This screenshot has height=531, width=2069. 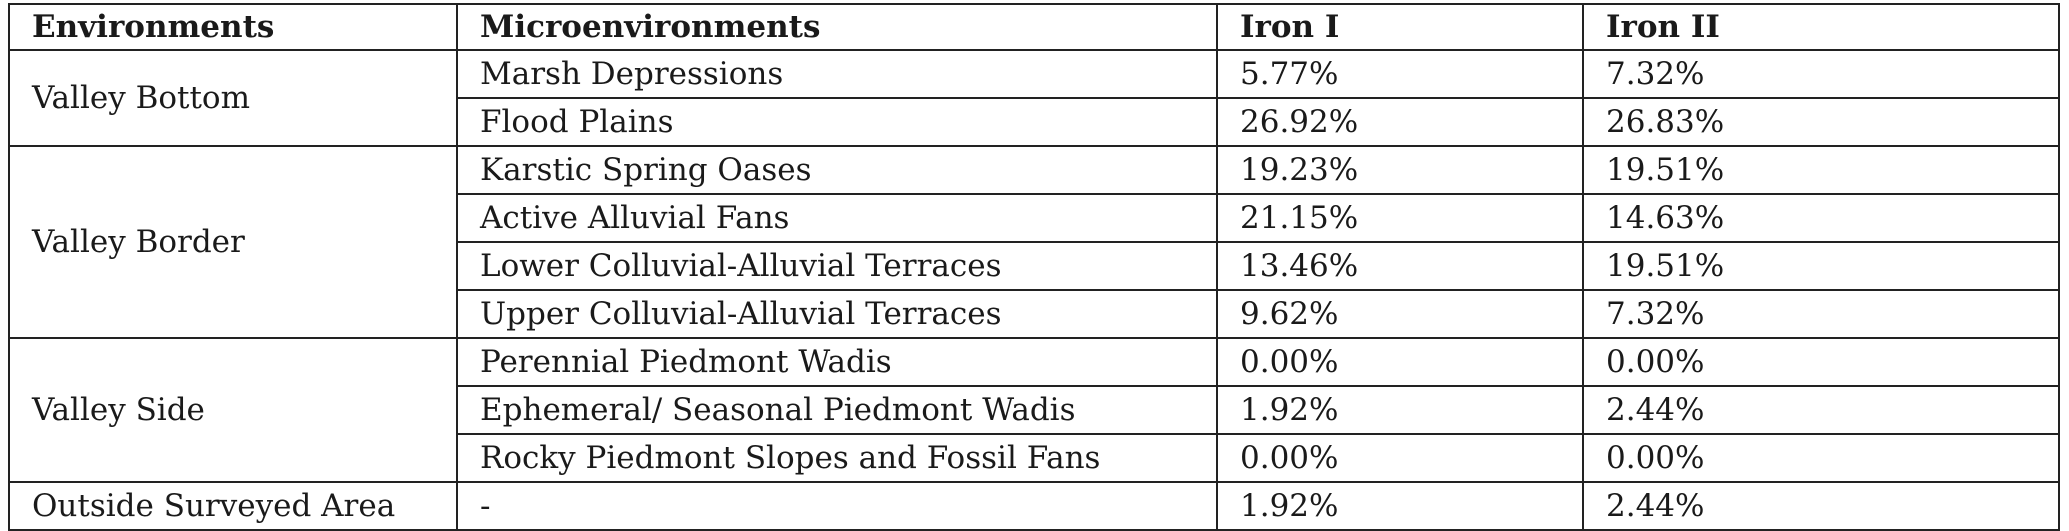 I want to click on iron-i-cell: 26.92%, so click(x=1400, y=122).